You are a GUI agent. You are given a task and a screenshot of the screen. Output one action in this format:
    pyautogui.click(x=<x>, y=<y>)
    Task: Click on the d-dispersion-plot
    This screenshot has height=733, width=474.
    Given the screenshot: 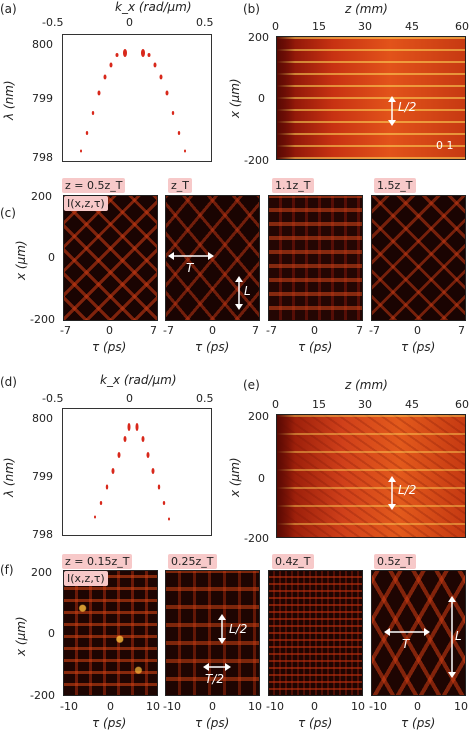 What is the action you would take?
    pyautogui.click(x=137, y=472)
    